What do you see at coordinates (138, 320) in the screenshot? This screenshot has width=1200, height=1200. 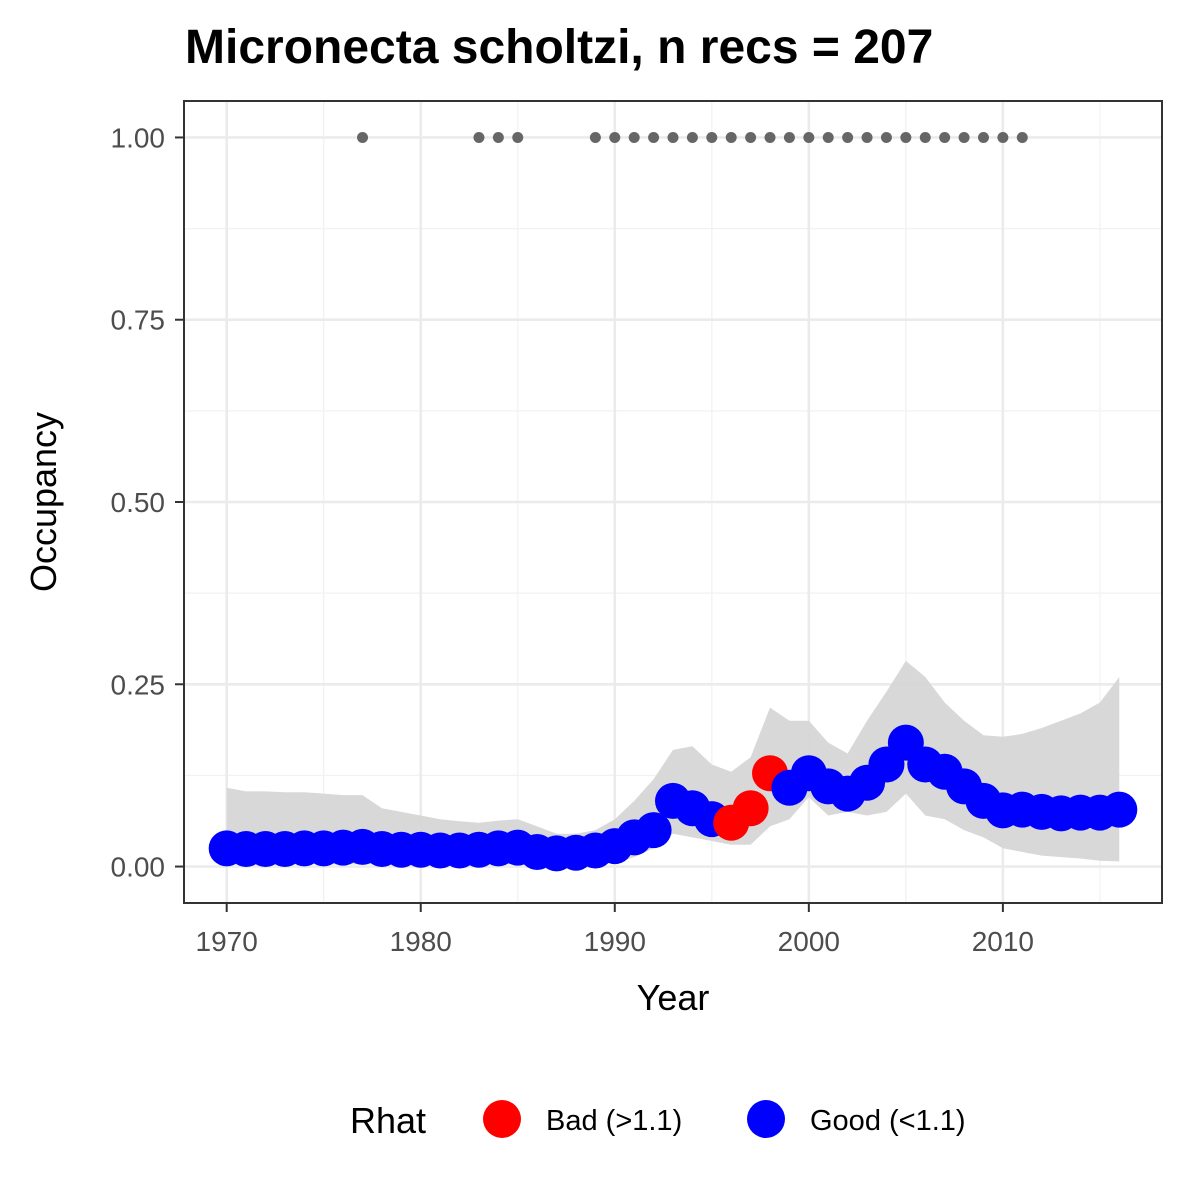 I see `y-tick-label: 0.75` at bounding box center [138, 320].